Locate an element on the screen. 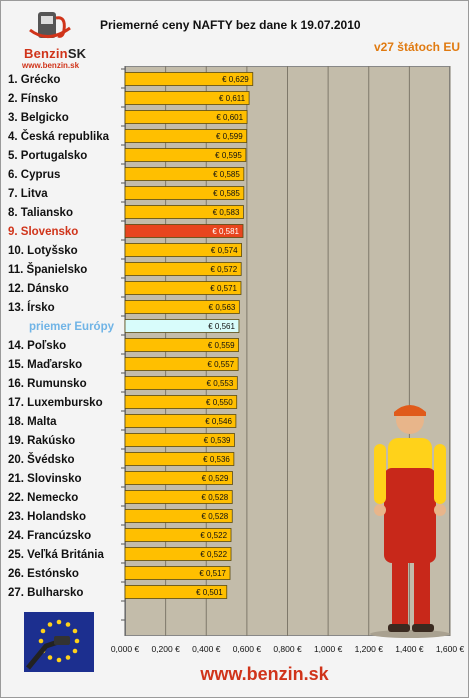 Image resolution: width=469 pixels, height=698 pixels. data-label: € 0,546 is located at coordinates (218, 421).